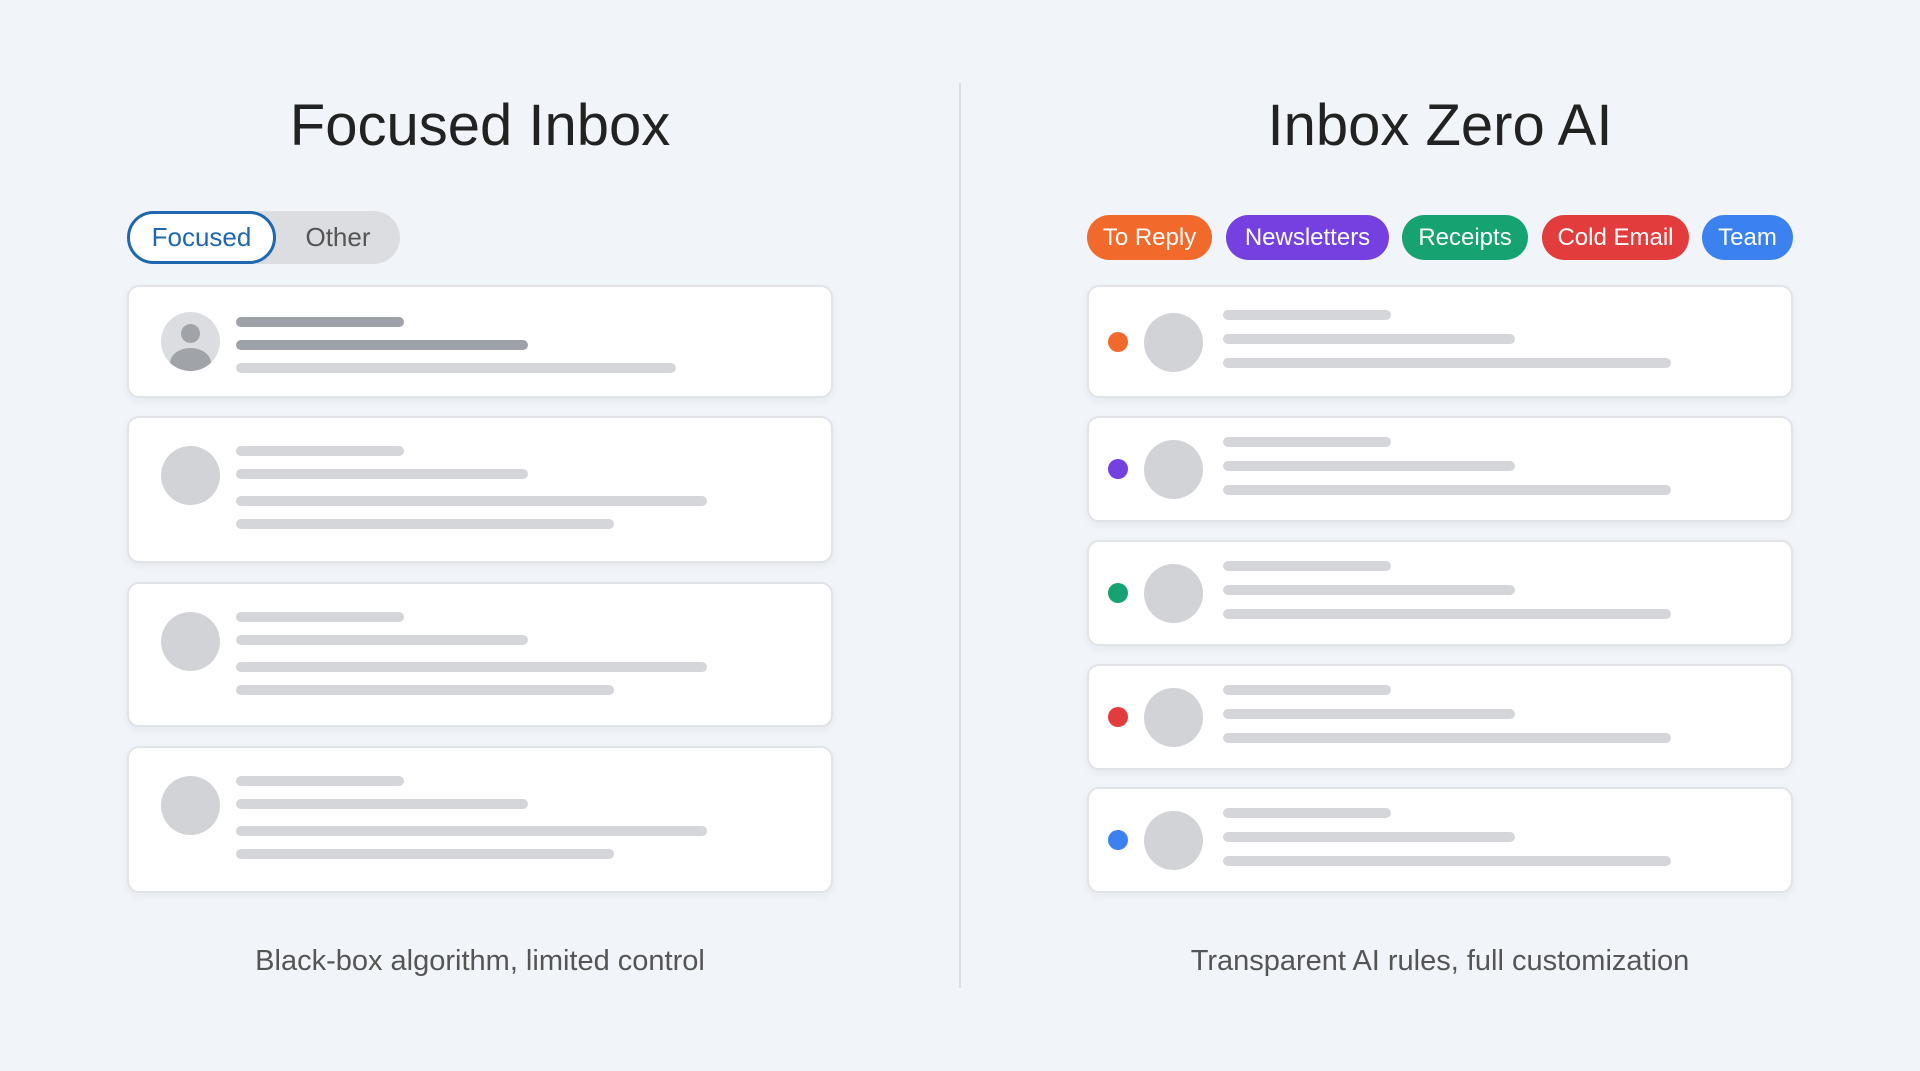  I want to click on avatar-body, so click(190, 359).